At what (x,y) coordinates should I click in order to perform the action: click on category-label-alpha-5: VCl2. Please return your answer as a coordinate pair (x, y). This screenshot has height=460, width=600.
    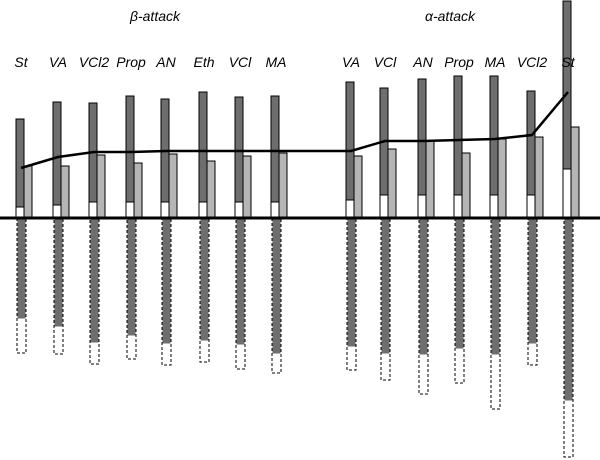
    Looking at the image, I should click on (532, 62).